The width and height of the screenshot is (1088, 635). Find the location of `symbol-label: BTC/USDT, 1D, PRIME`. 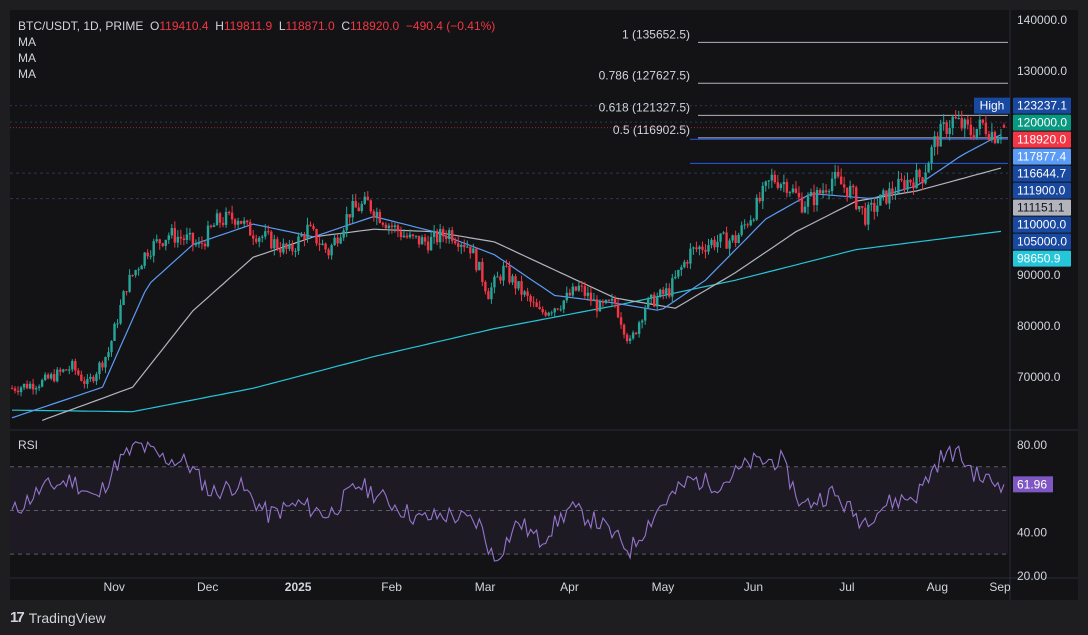

symbol-label: BTC/USDT, 1D, PRIME is located at coordinates (81, 26).